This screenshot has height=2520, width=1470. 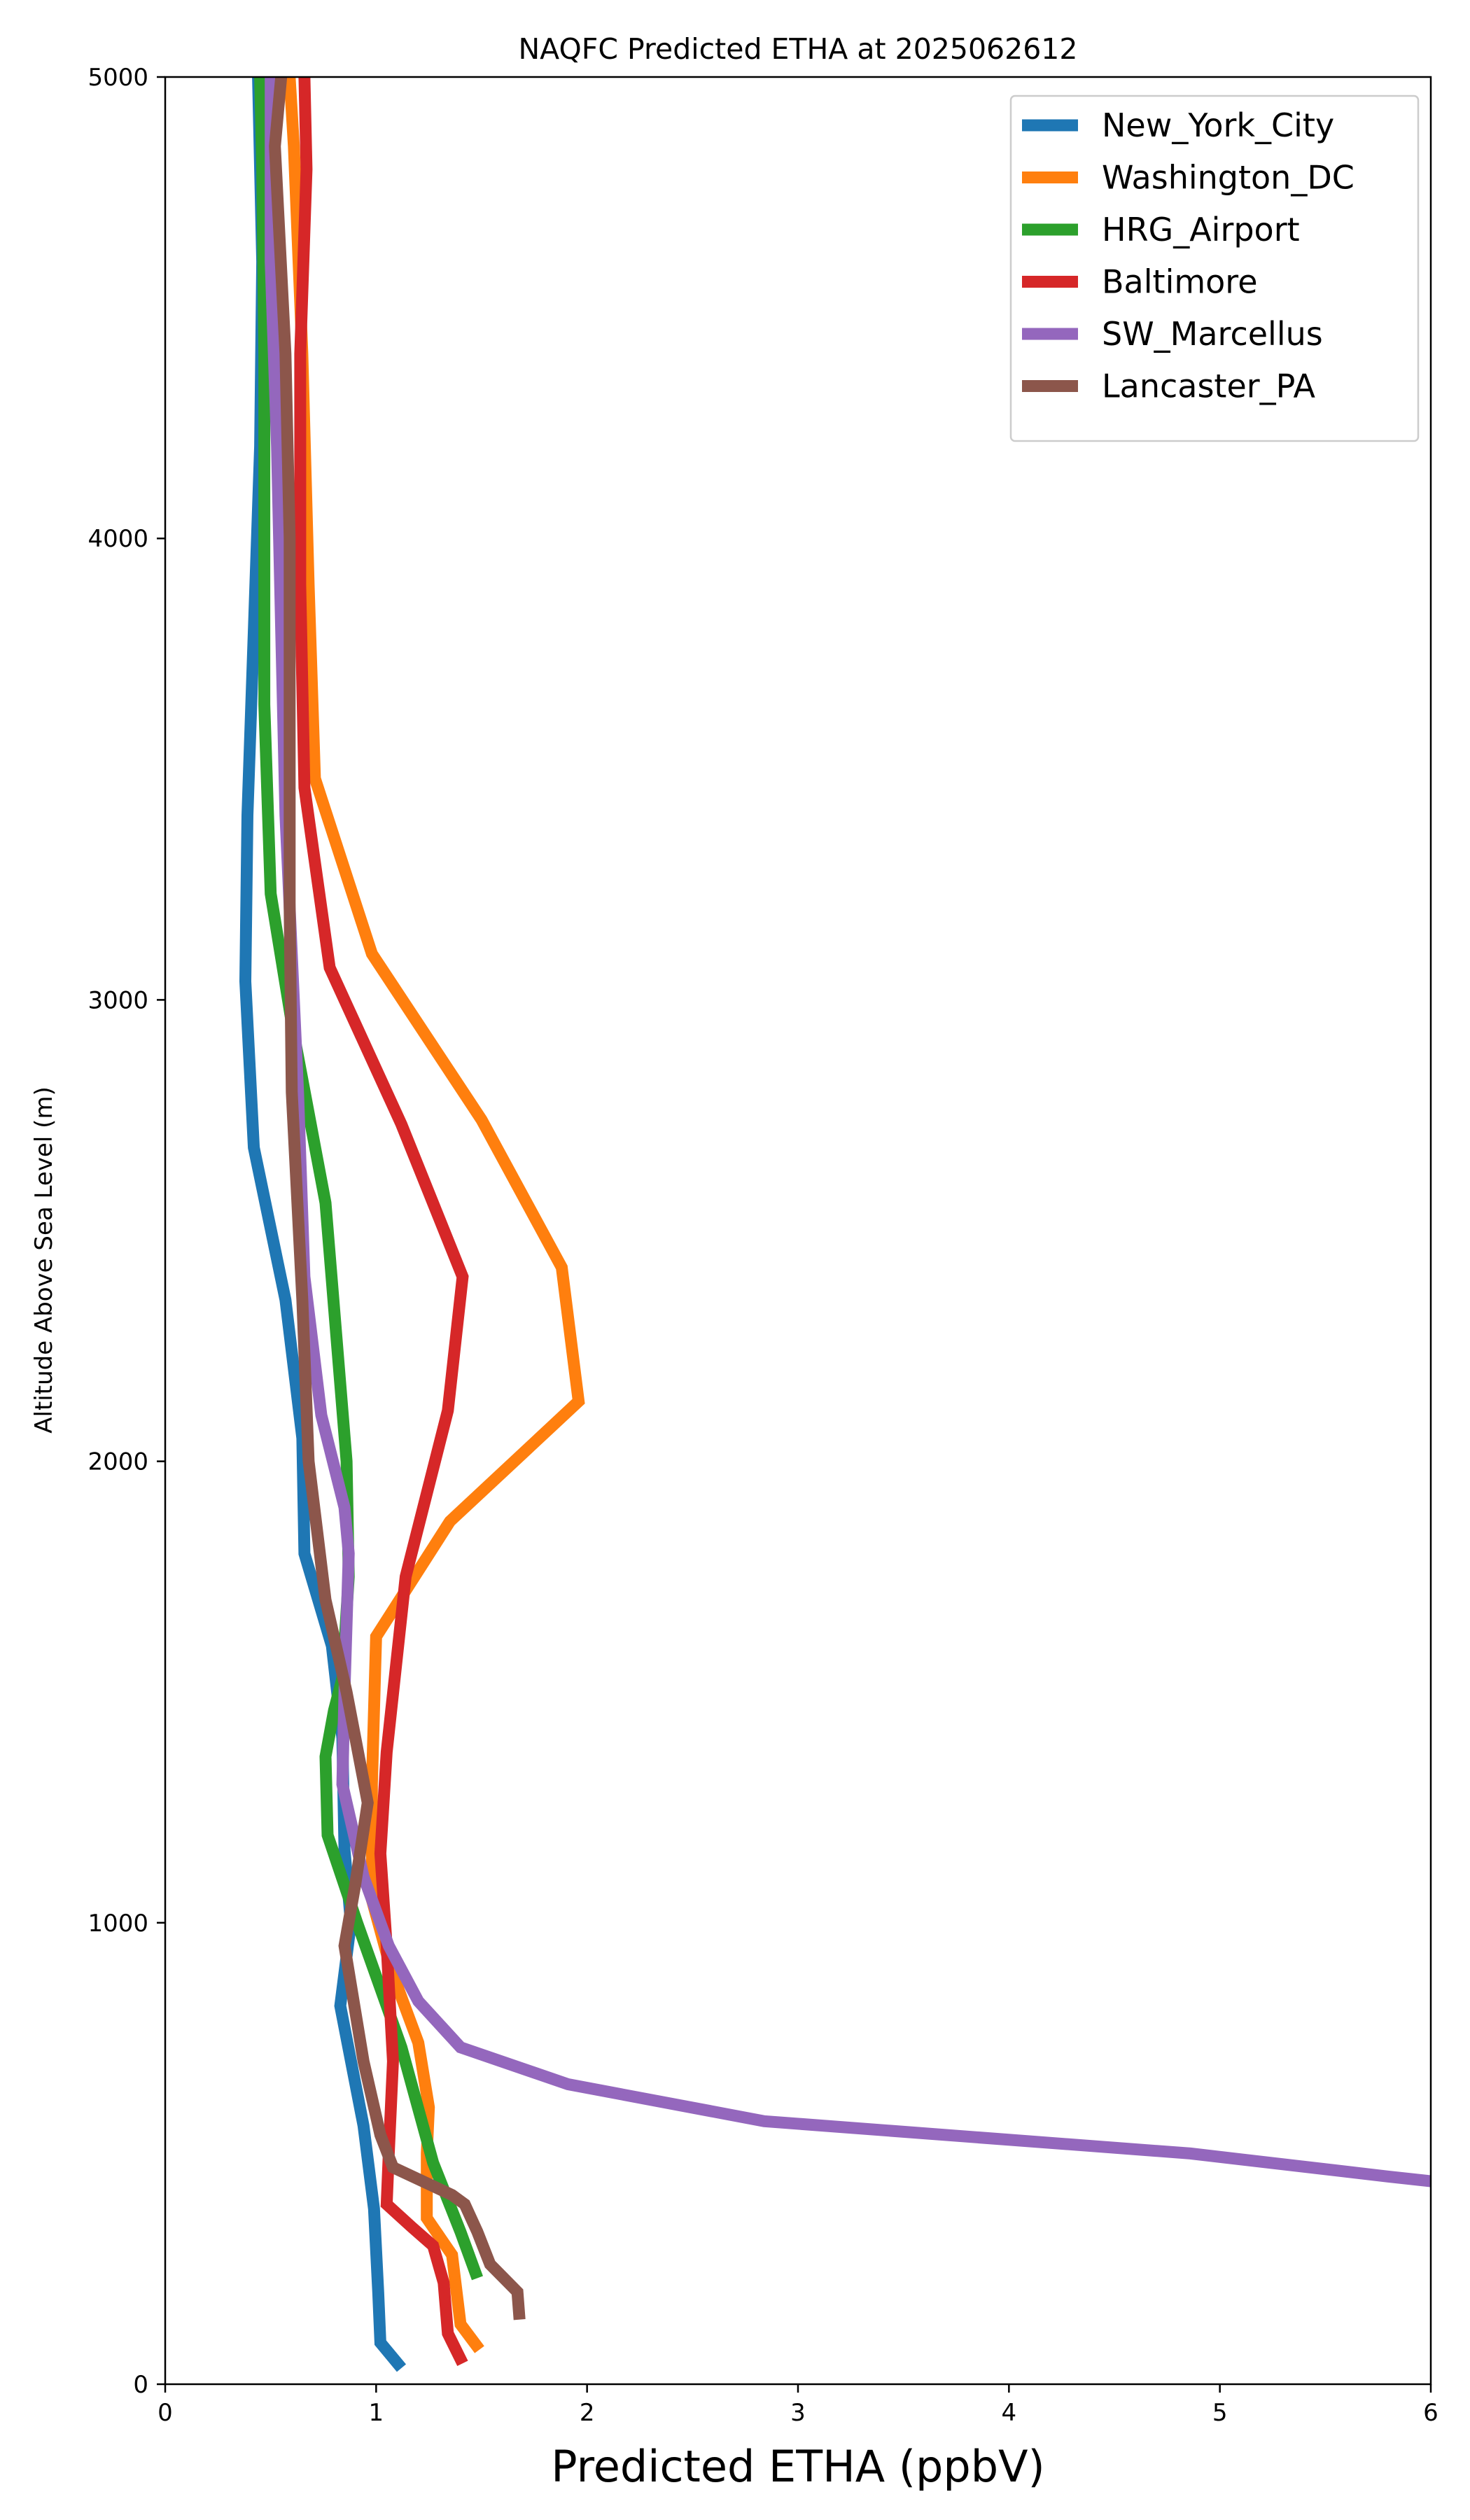 I want to click on legend-label-hrg-airport: HRG_Airport, so click(x=1201, y=229).